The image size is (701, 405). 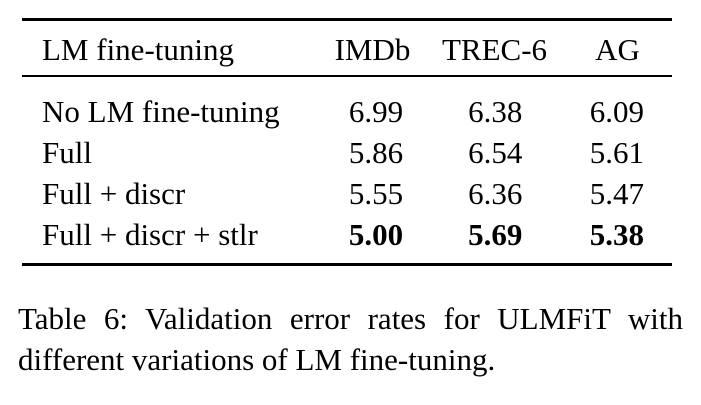 What do you see at coordinates (495, 234) in the screenshot?
I see `cell-trec6: 5.69` at bounding box center [495, 234].